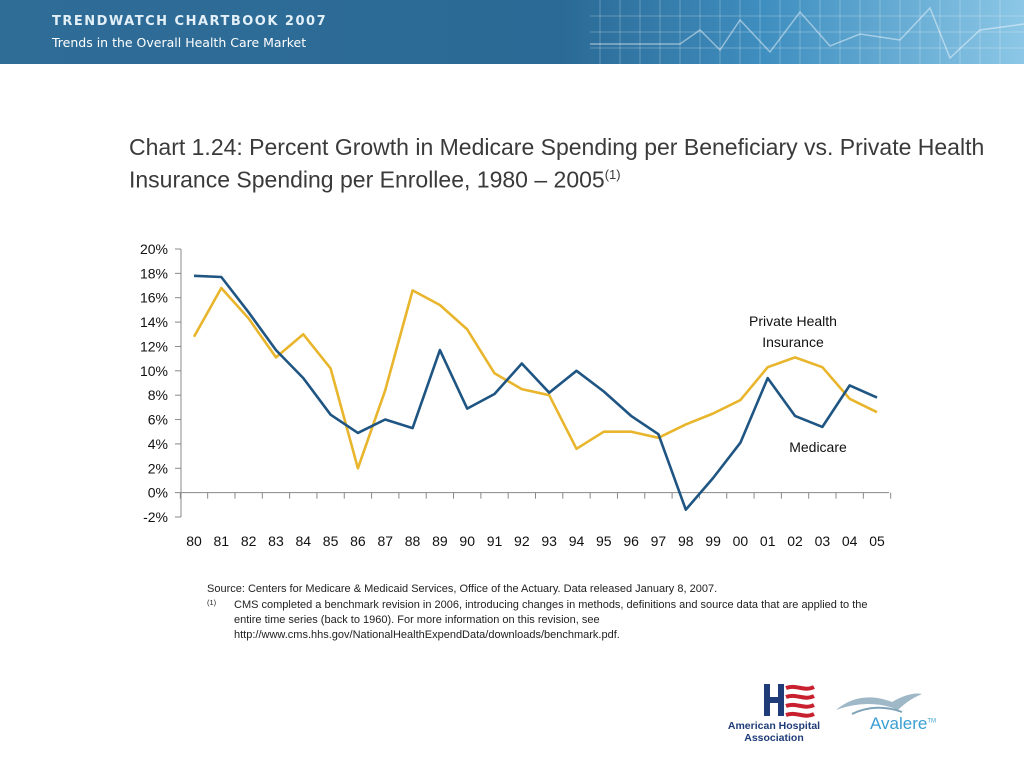  I want to click on y-tick-label: 16%, so click(154, 298).